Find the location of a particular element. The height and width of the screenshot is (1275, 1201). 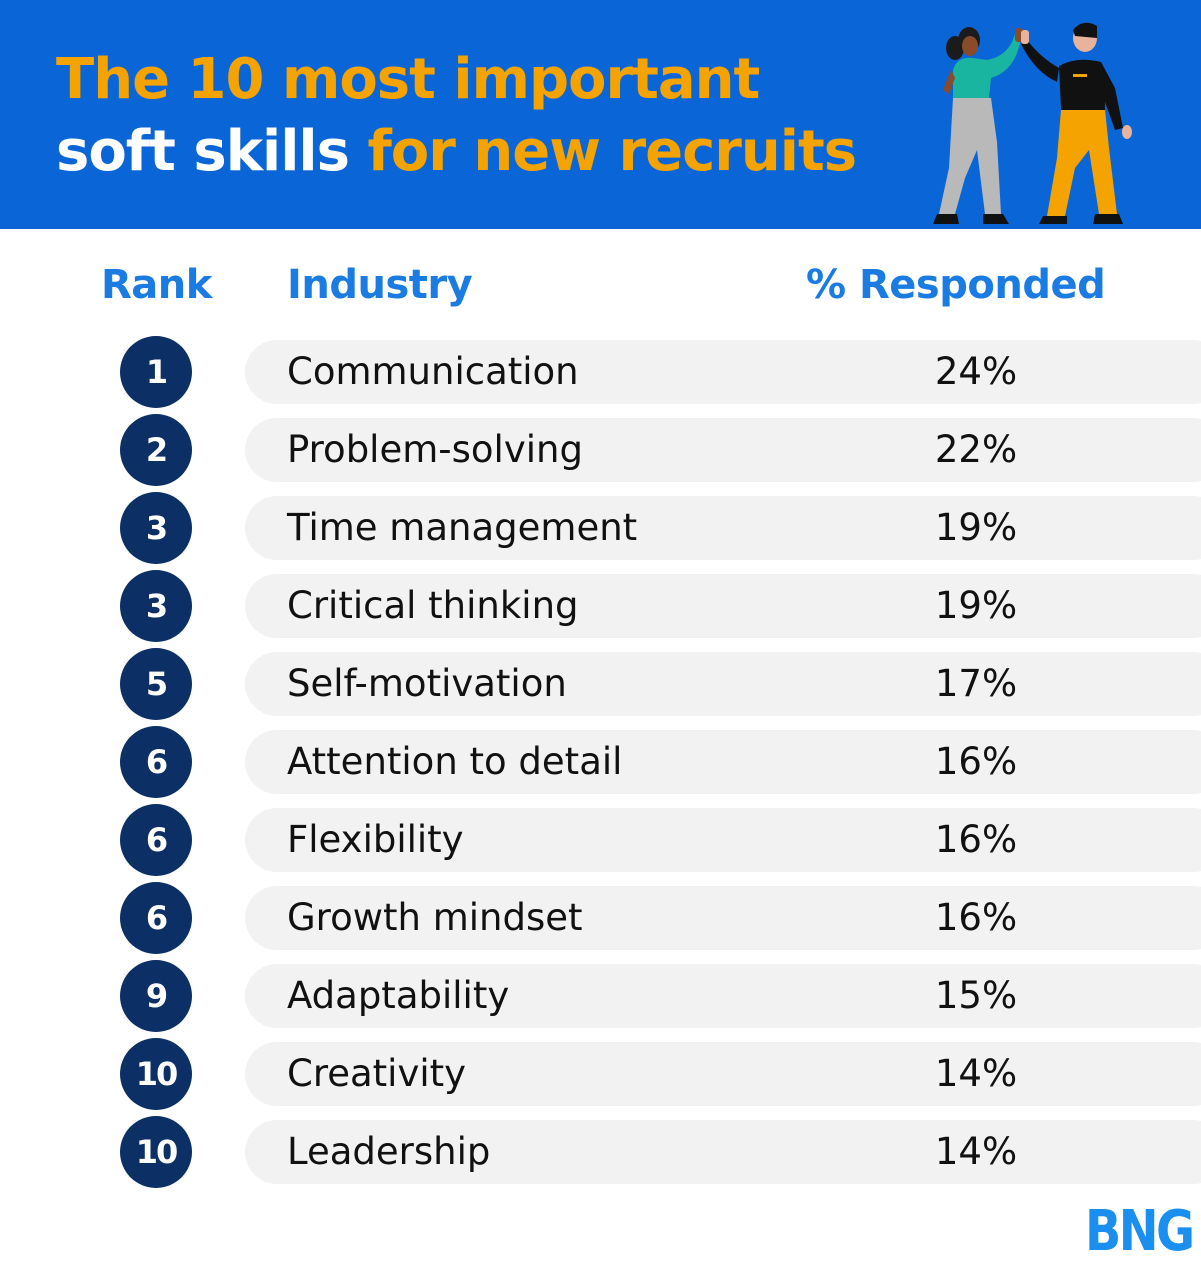

skill-name: Critical thinking is located at coordinates (433, 605).